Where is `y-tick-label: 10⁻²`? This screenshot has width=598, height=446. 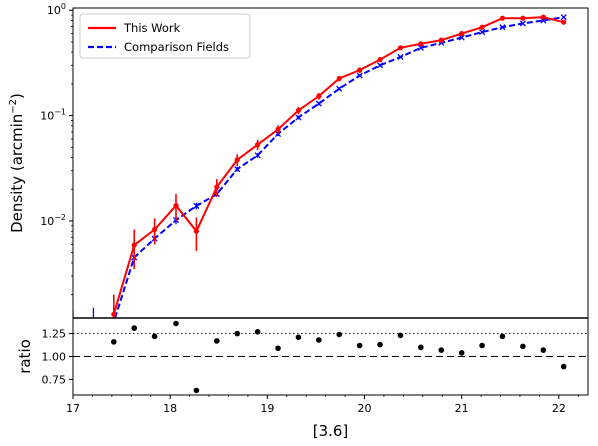 y-tick-label: 10⁻² is located at coordinates (53, 220).